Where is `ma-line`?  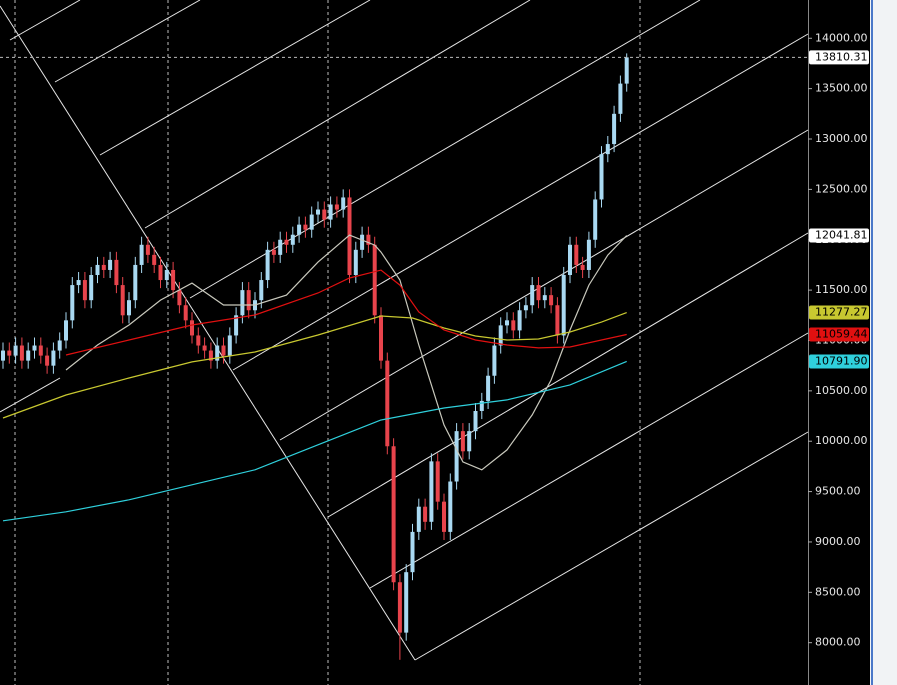 ma-line is located at coordinates (314, 365).